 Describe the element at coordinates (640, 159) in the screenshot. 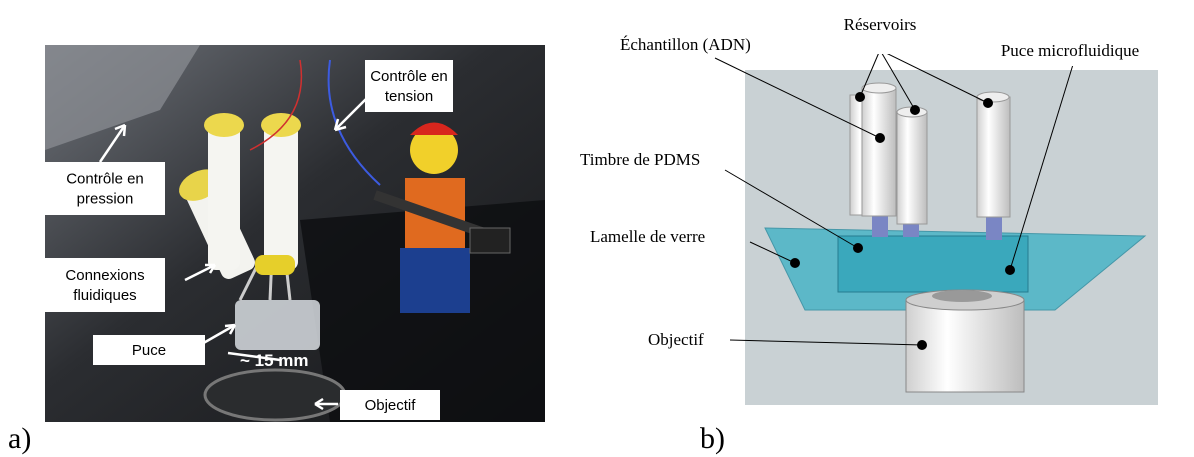

I see `callout-text: Timbre de PDMS` at that location.